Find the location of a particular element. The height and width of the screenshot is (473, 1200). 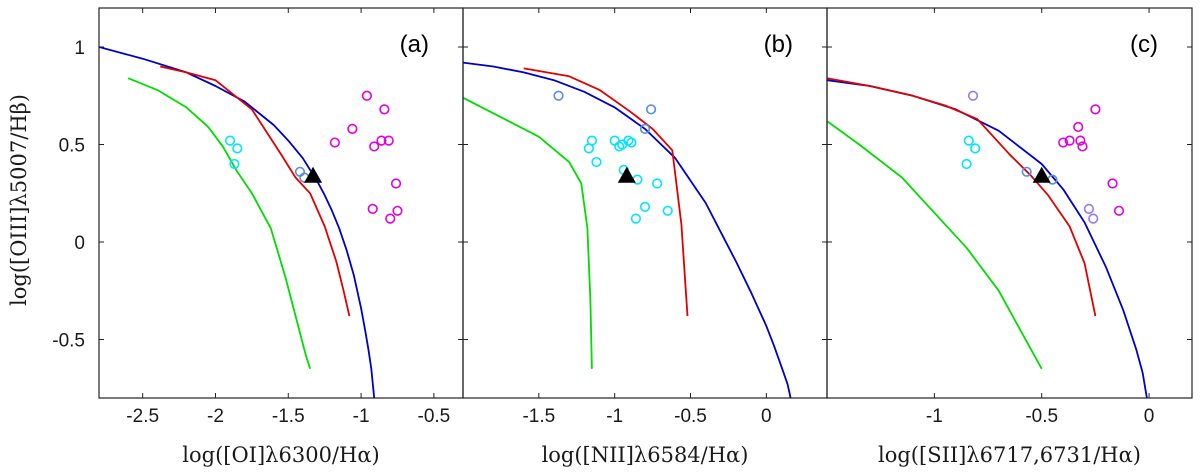

x-axis-label: log([SII]λ6717,6731/Hα) is located at coordinates (1009, 455).